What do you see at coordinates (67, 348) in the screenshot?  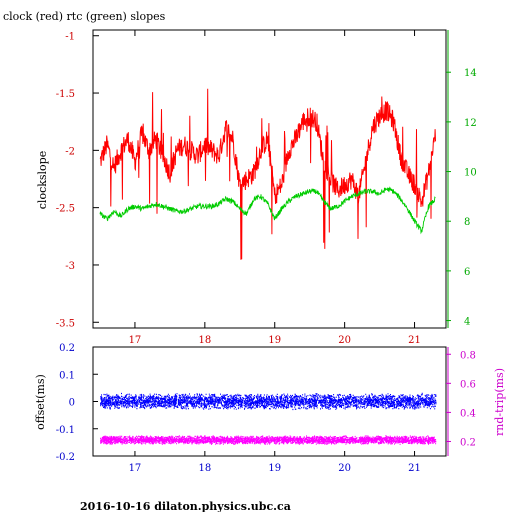 I see `bottom-y-tick-label: 0.2` at bounding box center [67, 348].